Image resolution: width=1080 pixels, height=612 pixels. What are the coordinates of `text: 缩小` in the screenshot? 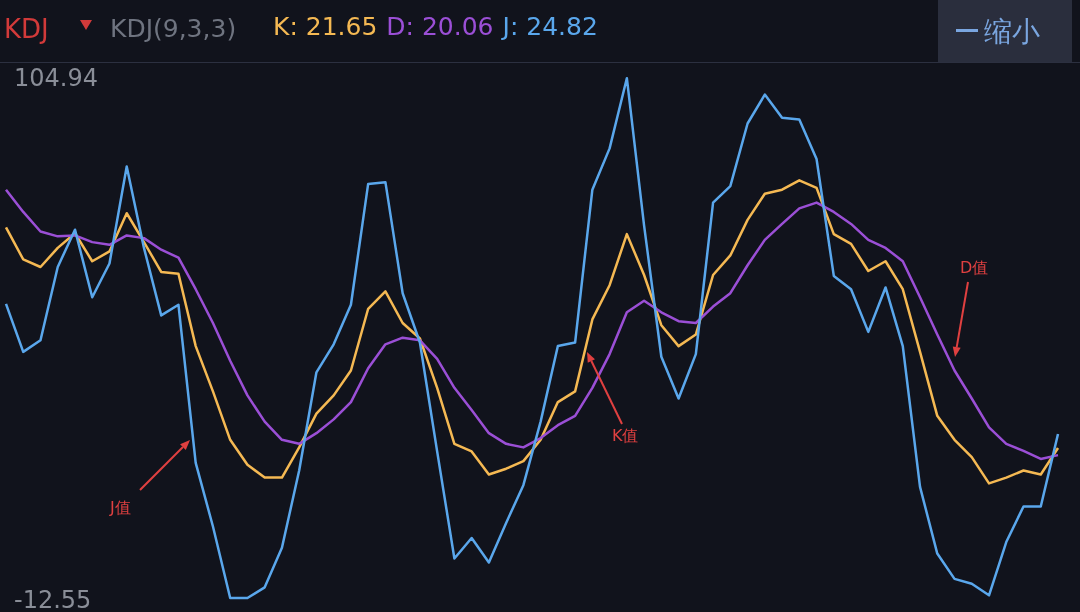 It's located at (1012, 32).